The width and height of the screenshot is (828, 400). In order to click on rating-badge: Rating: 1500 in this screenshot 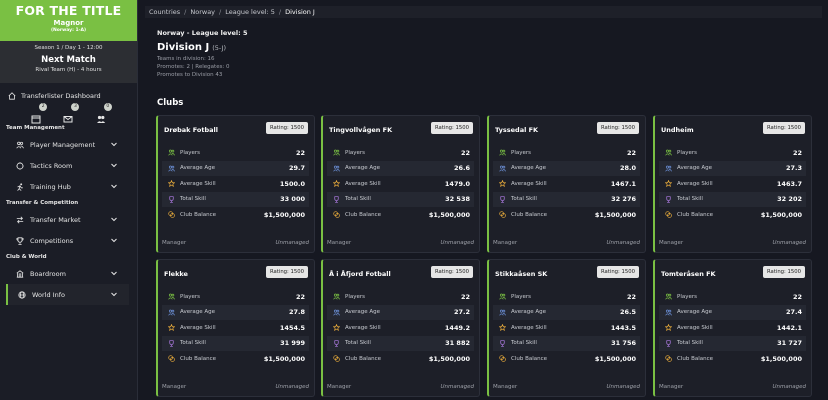, I will do `click(451, 272)`.